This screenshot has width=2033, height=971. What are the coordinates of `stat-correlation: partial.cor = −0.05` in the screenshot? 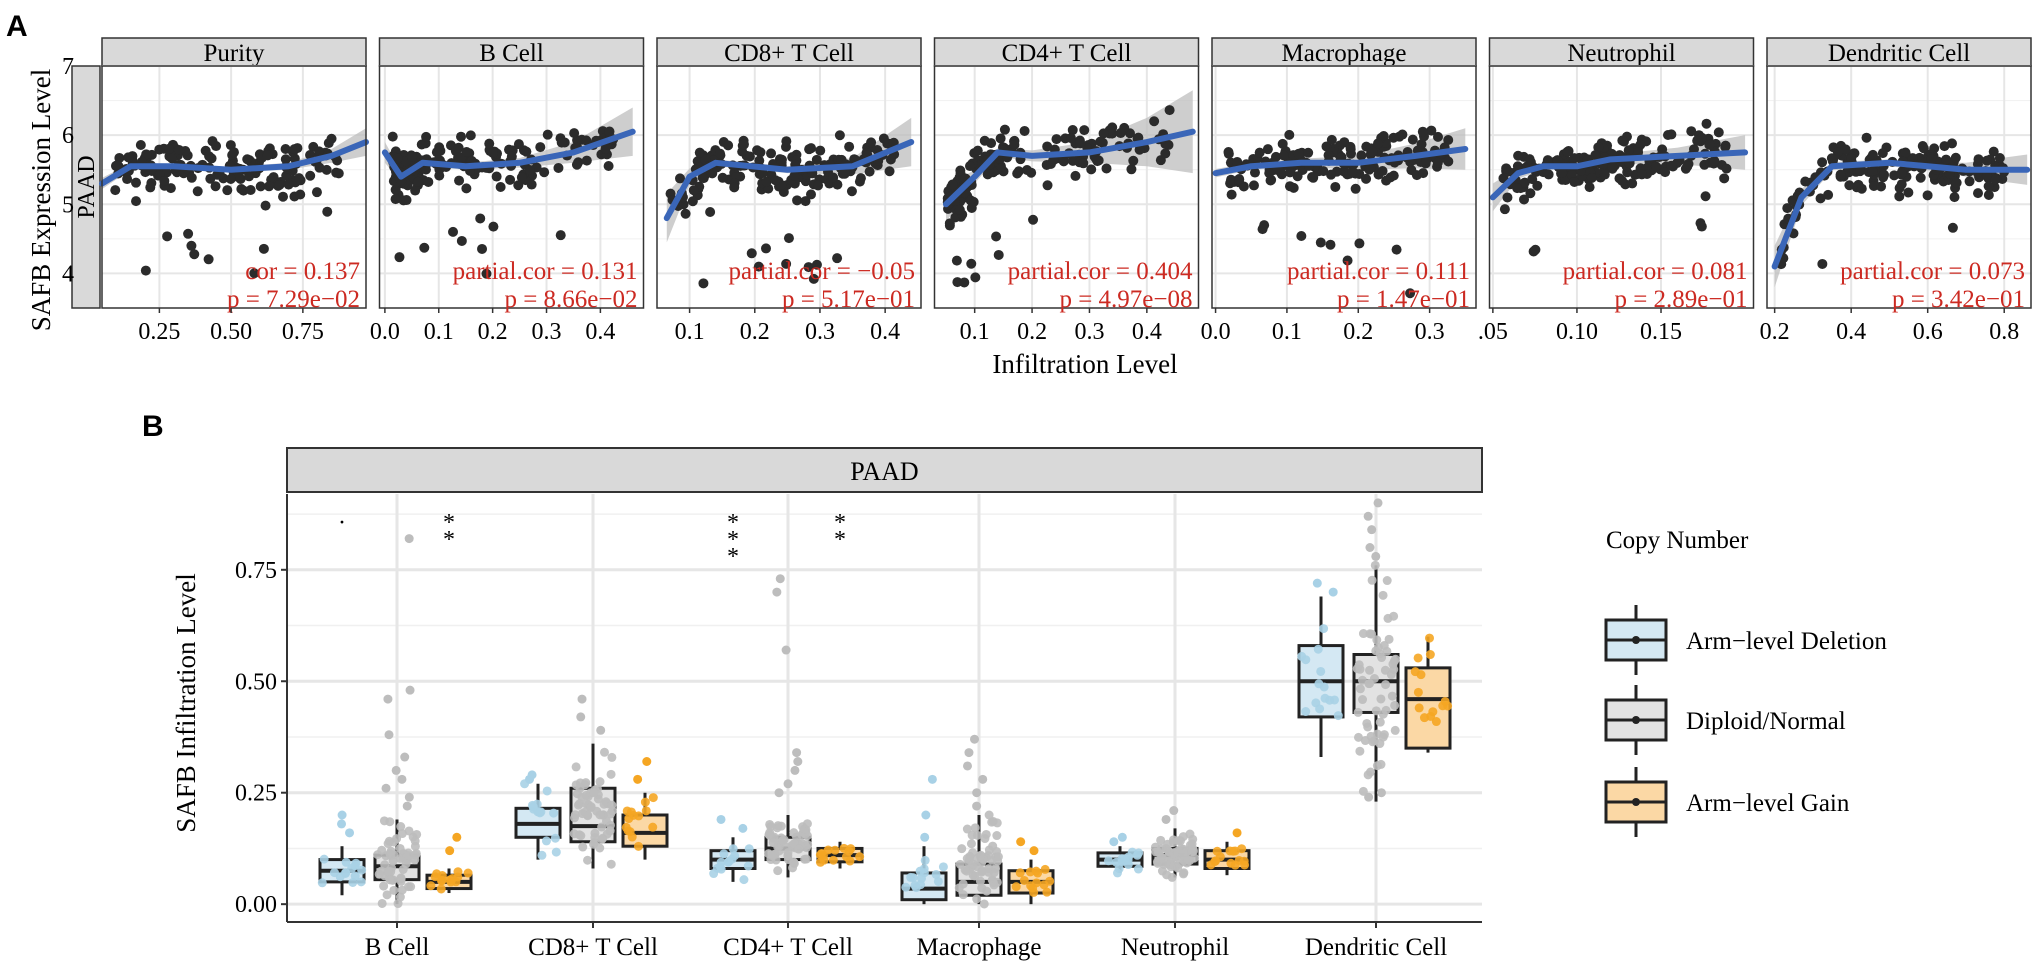 It's located at (822, 271).